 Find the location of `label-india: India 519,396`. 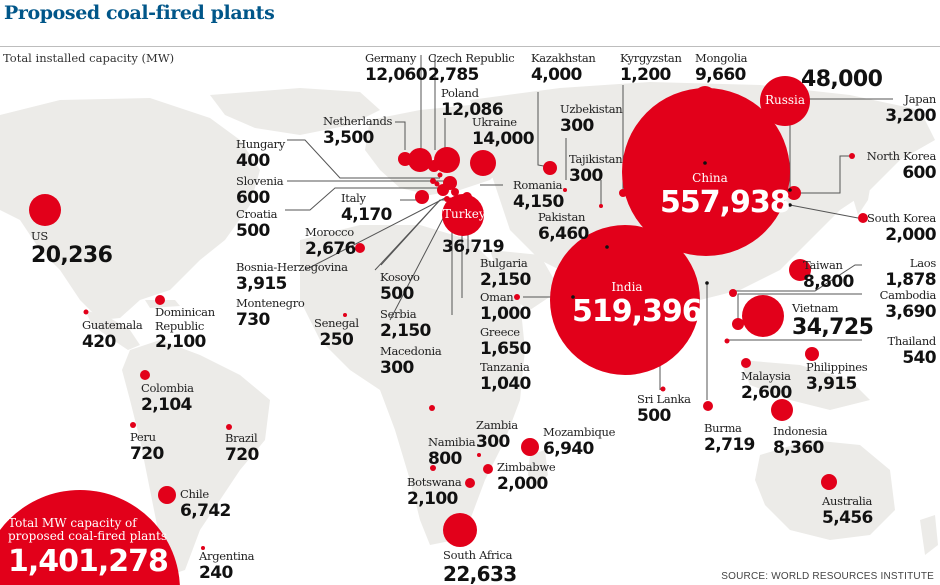

label-india: India 519,396 is located at coordinates (637, 304).